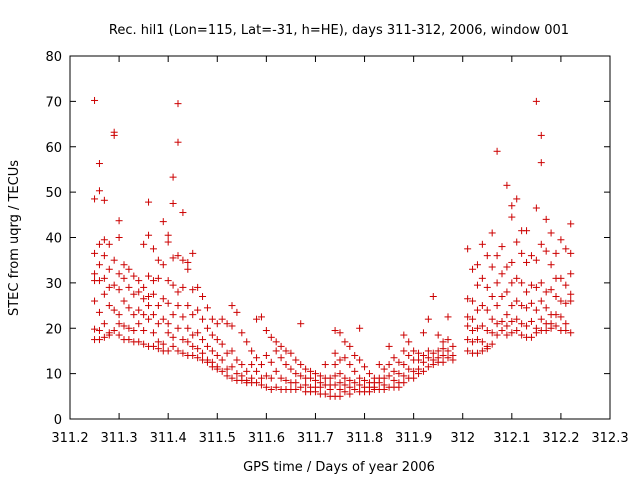 Image resolution: width=640 pixels, height=485 pixels. I want to click on y-tick-label: 60, so click(53, 148).